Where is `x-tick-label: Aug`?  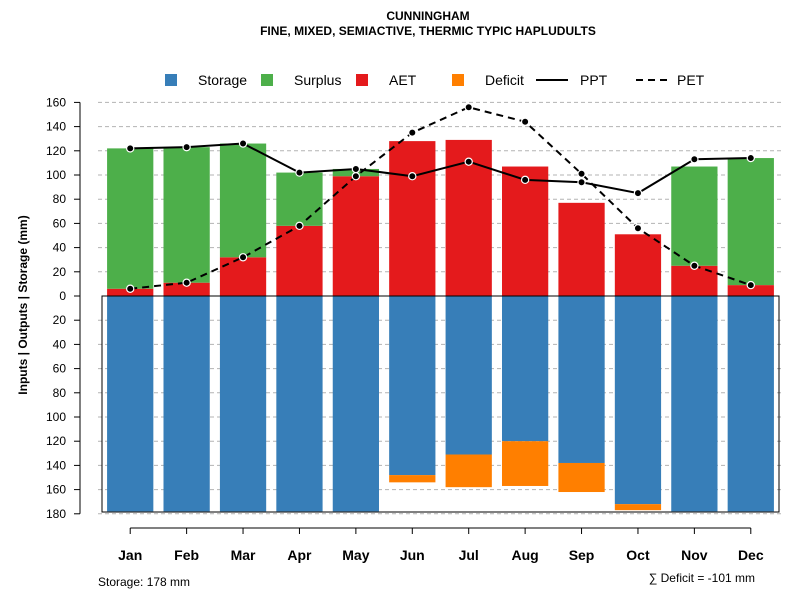
x-tick-label: Aug is located at coordinates (525, 555).